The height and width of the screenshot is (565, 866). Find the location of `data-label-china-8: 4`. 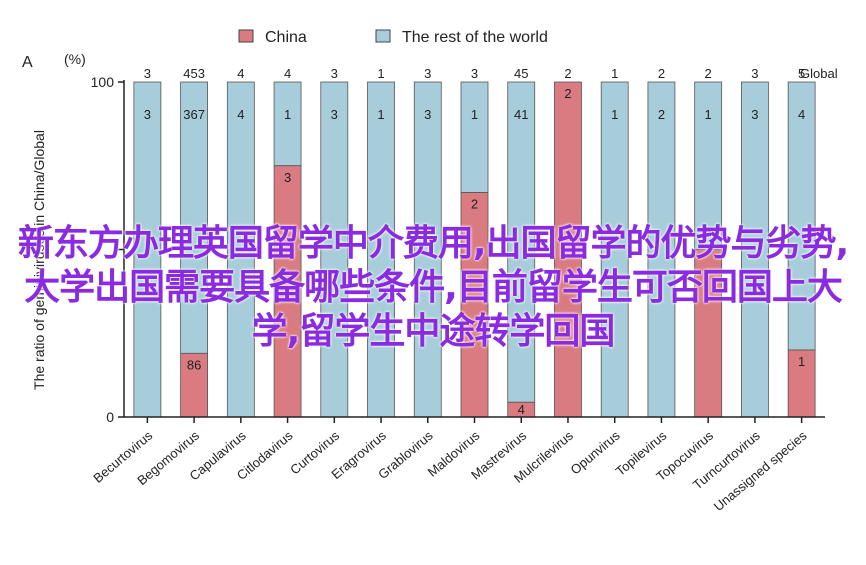

data-label-china-8: 4 is located at coordinates (521, 409).